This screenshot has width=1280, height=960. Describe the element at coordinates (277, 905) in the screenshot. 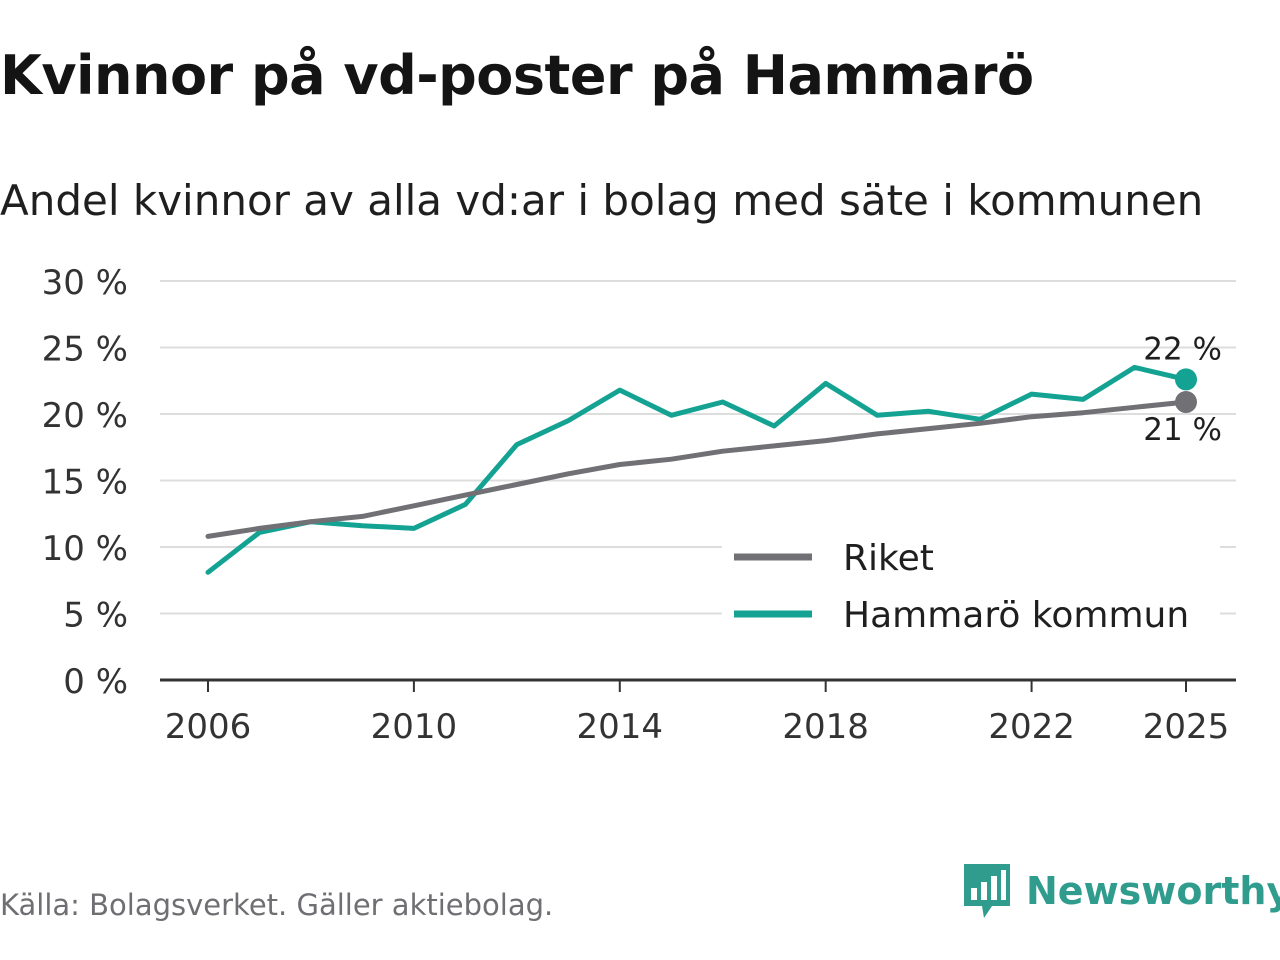

I see `source-note: Källa: Bolagsverket. Gäller aktiebolag.` at that location.